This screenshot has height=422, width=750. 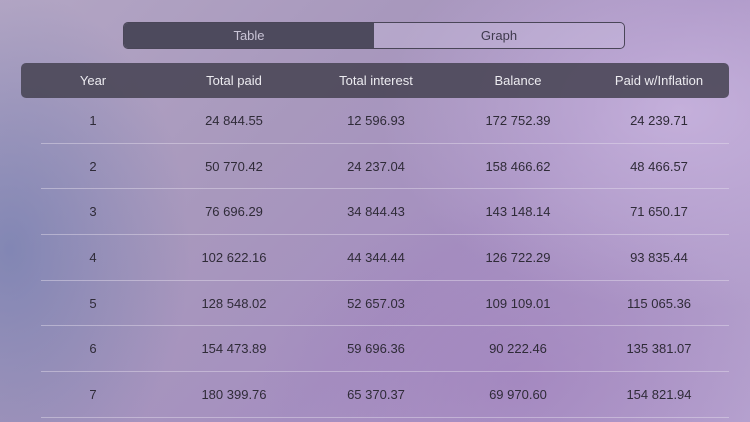 What do you see at coordinates (376, 303) in the screenshot?
I see `cell-total-interest: 52 657.03` at bounding box center [376, 303].